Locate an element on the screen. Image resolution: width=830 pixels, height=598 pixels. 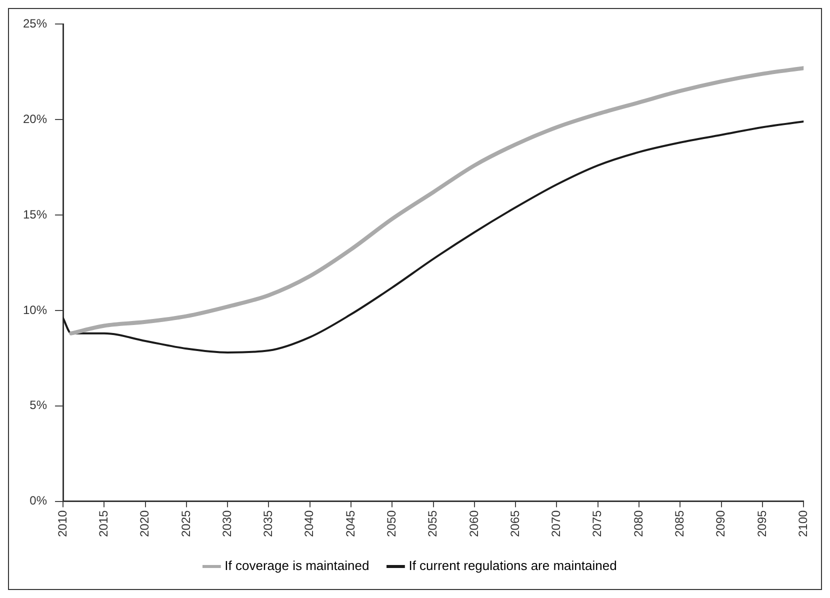
x-tick-label: 2035 is located at coordinates (268, 524).